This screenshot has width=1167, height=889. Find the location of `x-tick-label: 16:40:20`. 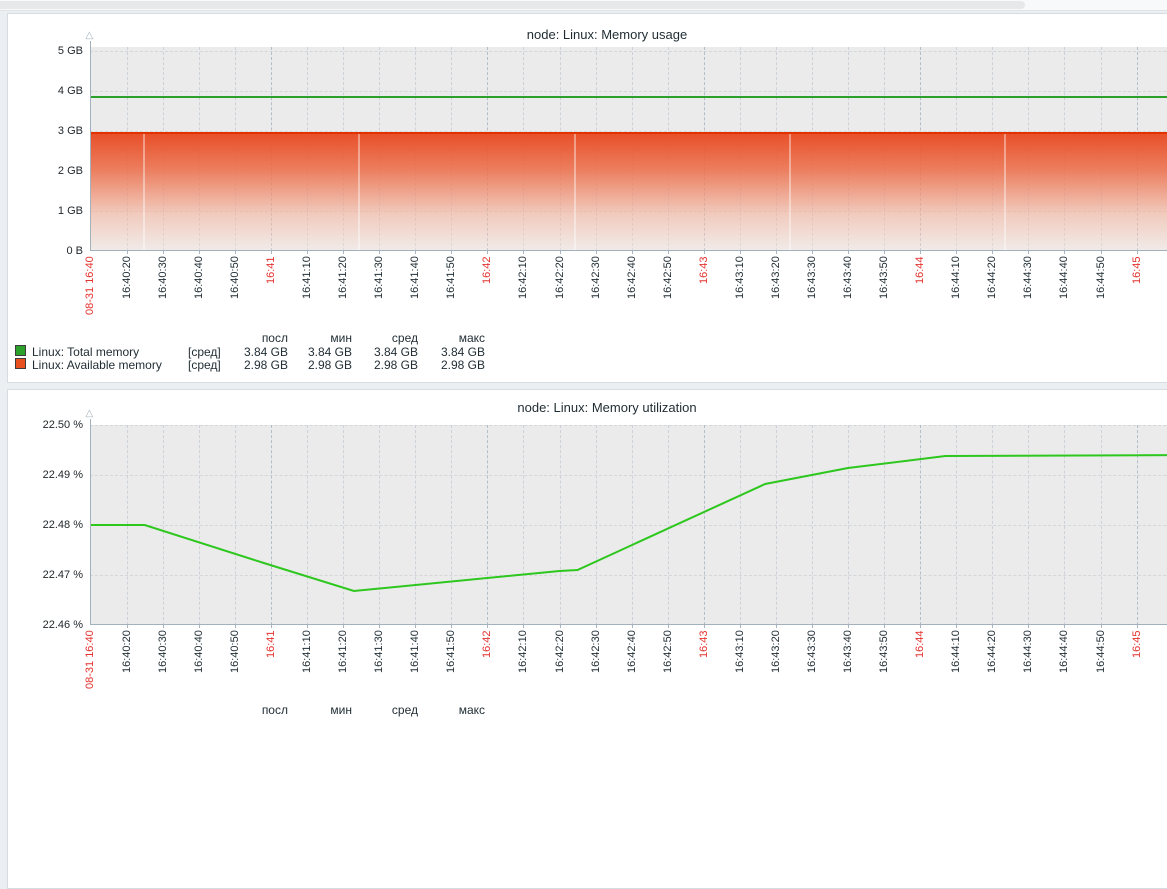

x-tick-label: 16:40:20 is located at coordinates (127, 651).